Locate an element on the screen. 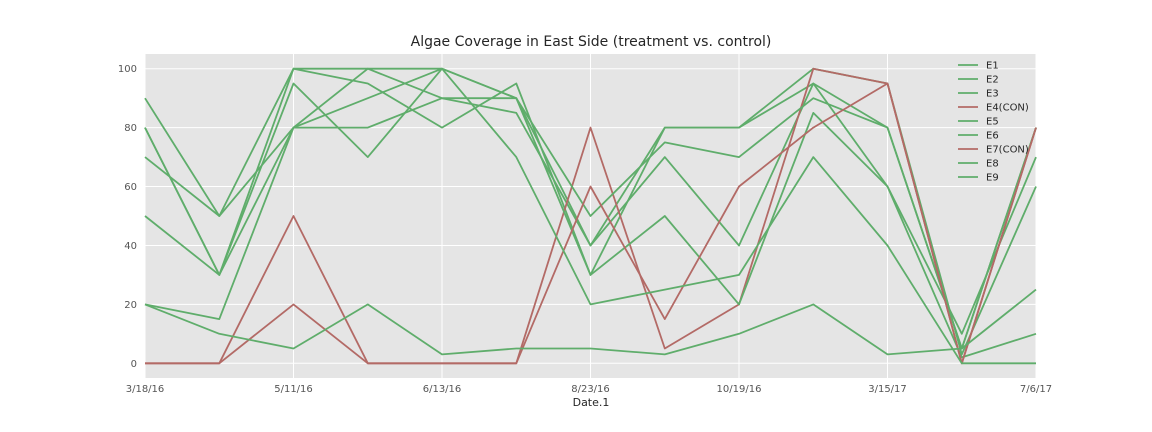 The height and width of the screenshot is (432, 1152). legend-label: E6 is located at coordinates (992, 136).